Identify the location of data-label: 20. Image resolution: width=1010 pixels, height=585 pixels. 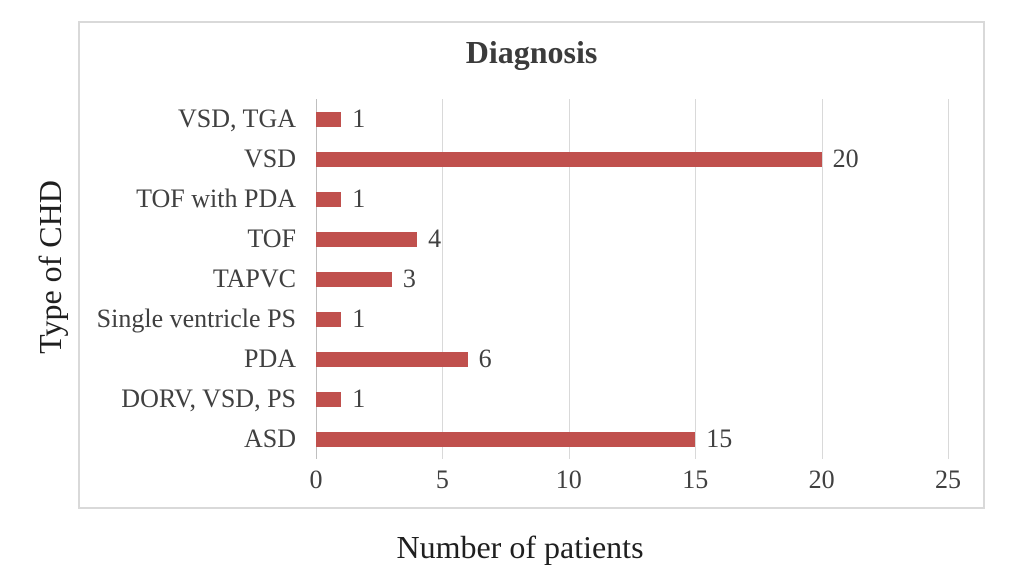
(845, 158).